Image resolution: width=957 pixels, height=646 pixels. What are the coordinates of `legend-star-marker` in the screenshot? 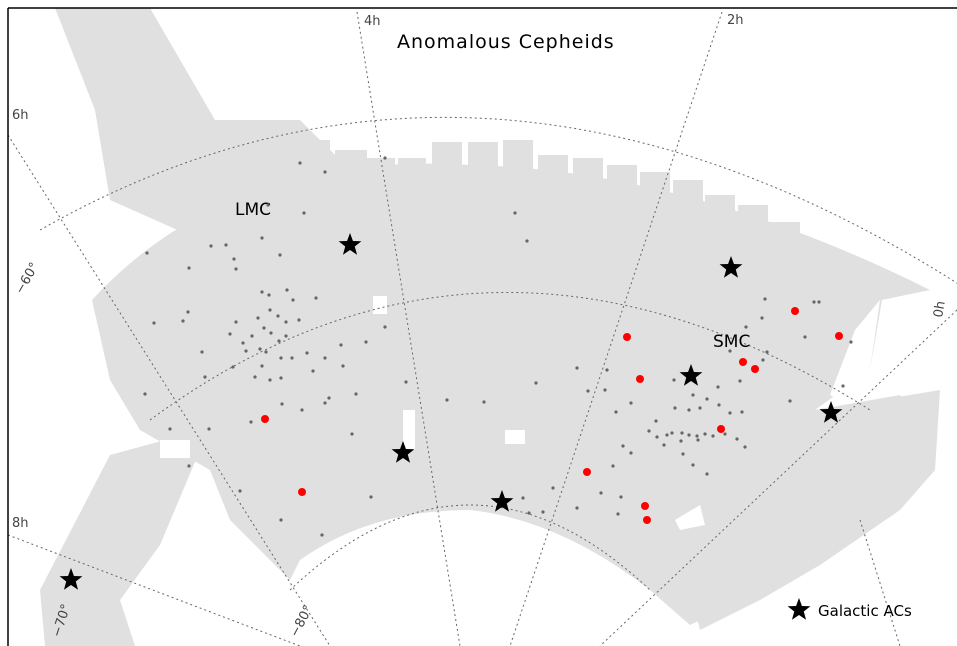 It's located at (799, 609).